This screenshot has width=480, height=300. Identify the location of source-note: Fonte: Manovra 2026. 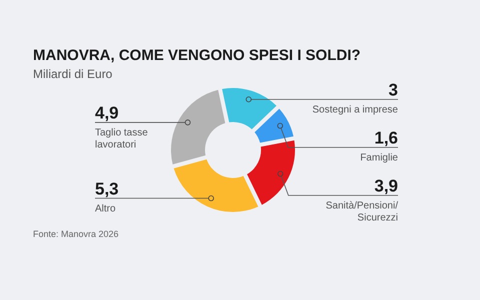
(76, 234).